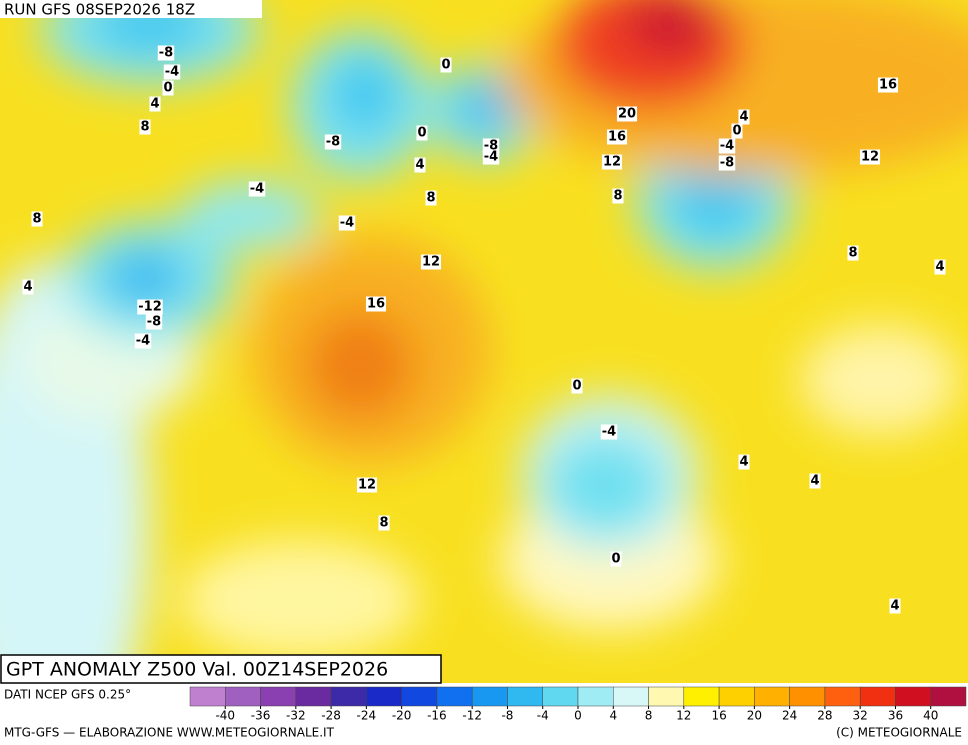  I want to click on colorbar-tick-label: -24, so click(367, 716).